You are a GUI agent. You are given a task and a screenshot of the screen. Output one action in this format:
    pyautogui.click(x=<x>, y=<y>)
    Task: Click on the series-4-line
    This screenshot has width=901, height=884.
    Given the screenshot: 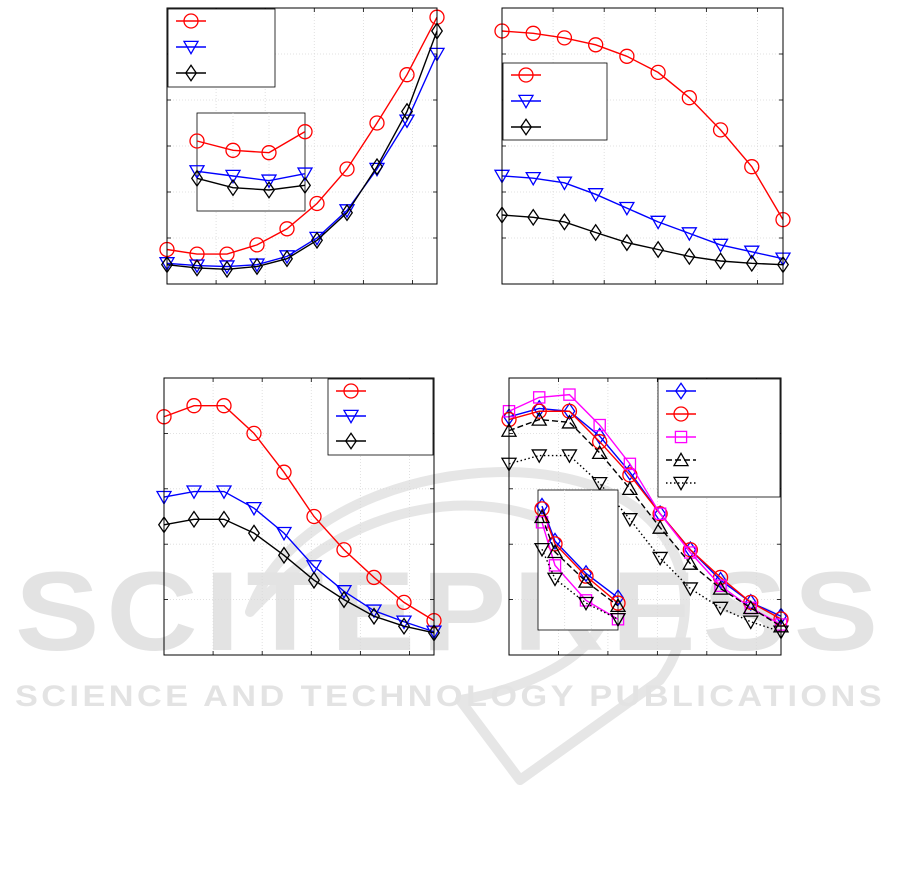 What is the action you would take?
    pyautogui.click(x=645, y=522)
    